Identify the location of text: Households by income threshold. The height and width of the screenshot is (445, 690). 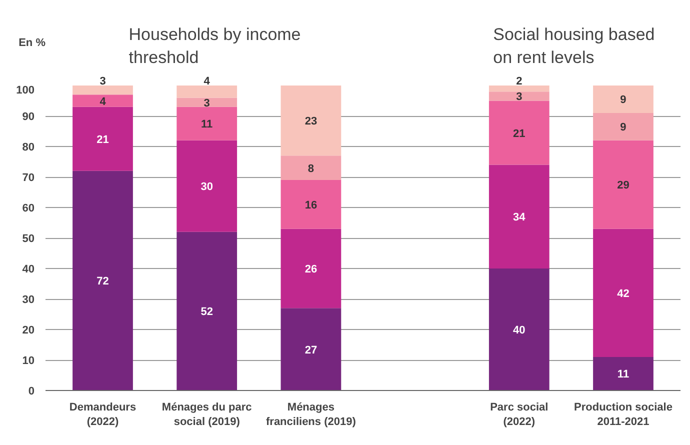
(214, 46).